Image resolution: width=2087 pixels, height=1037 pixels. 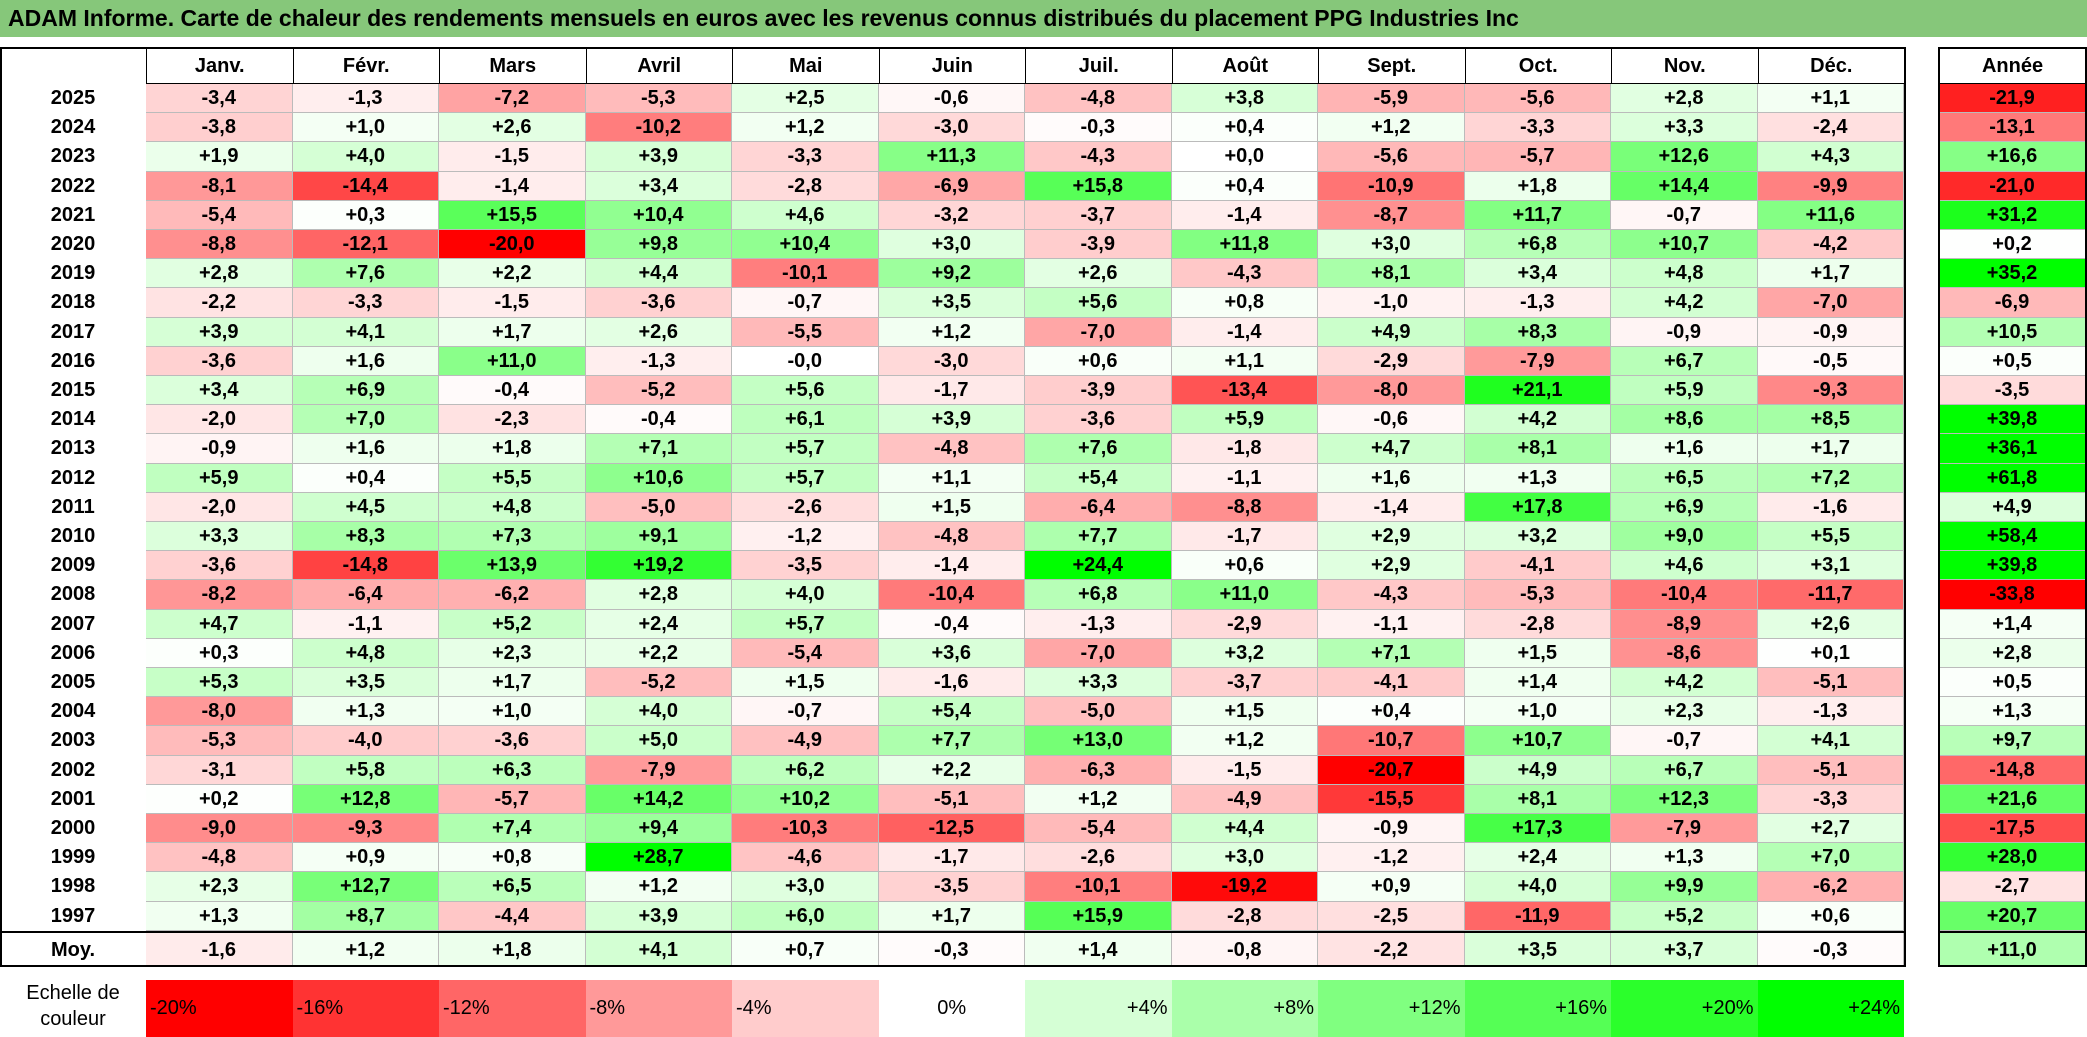 I want to click on heatmap-cell: -5,7, so click(x=512, y=799).